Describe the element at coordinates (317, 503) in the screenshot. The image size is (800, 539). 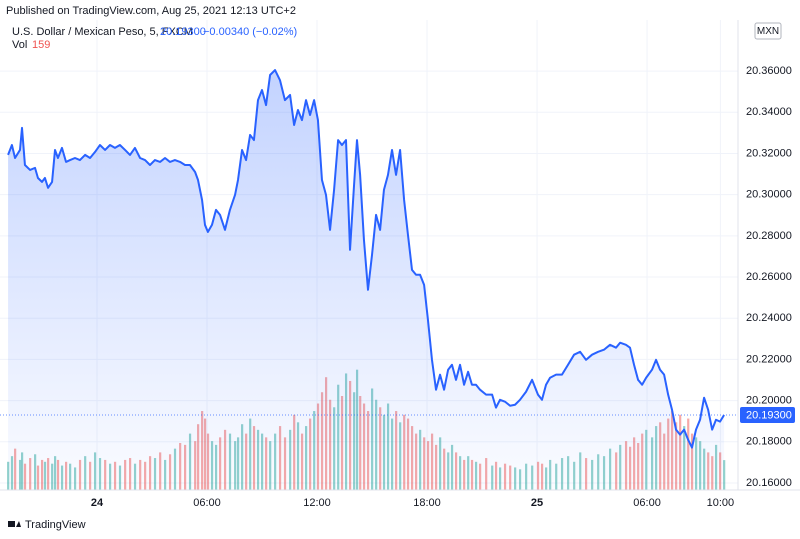
I see `x-tick-label: 12:00` at that location.